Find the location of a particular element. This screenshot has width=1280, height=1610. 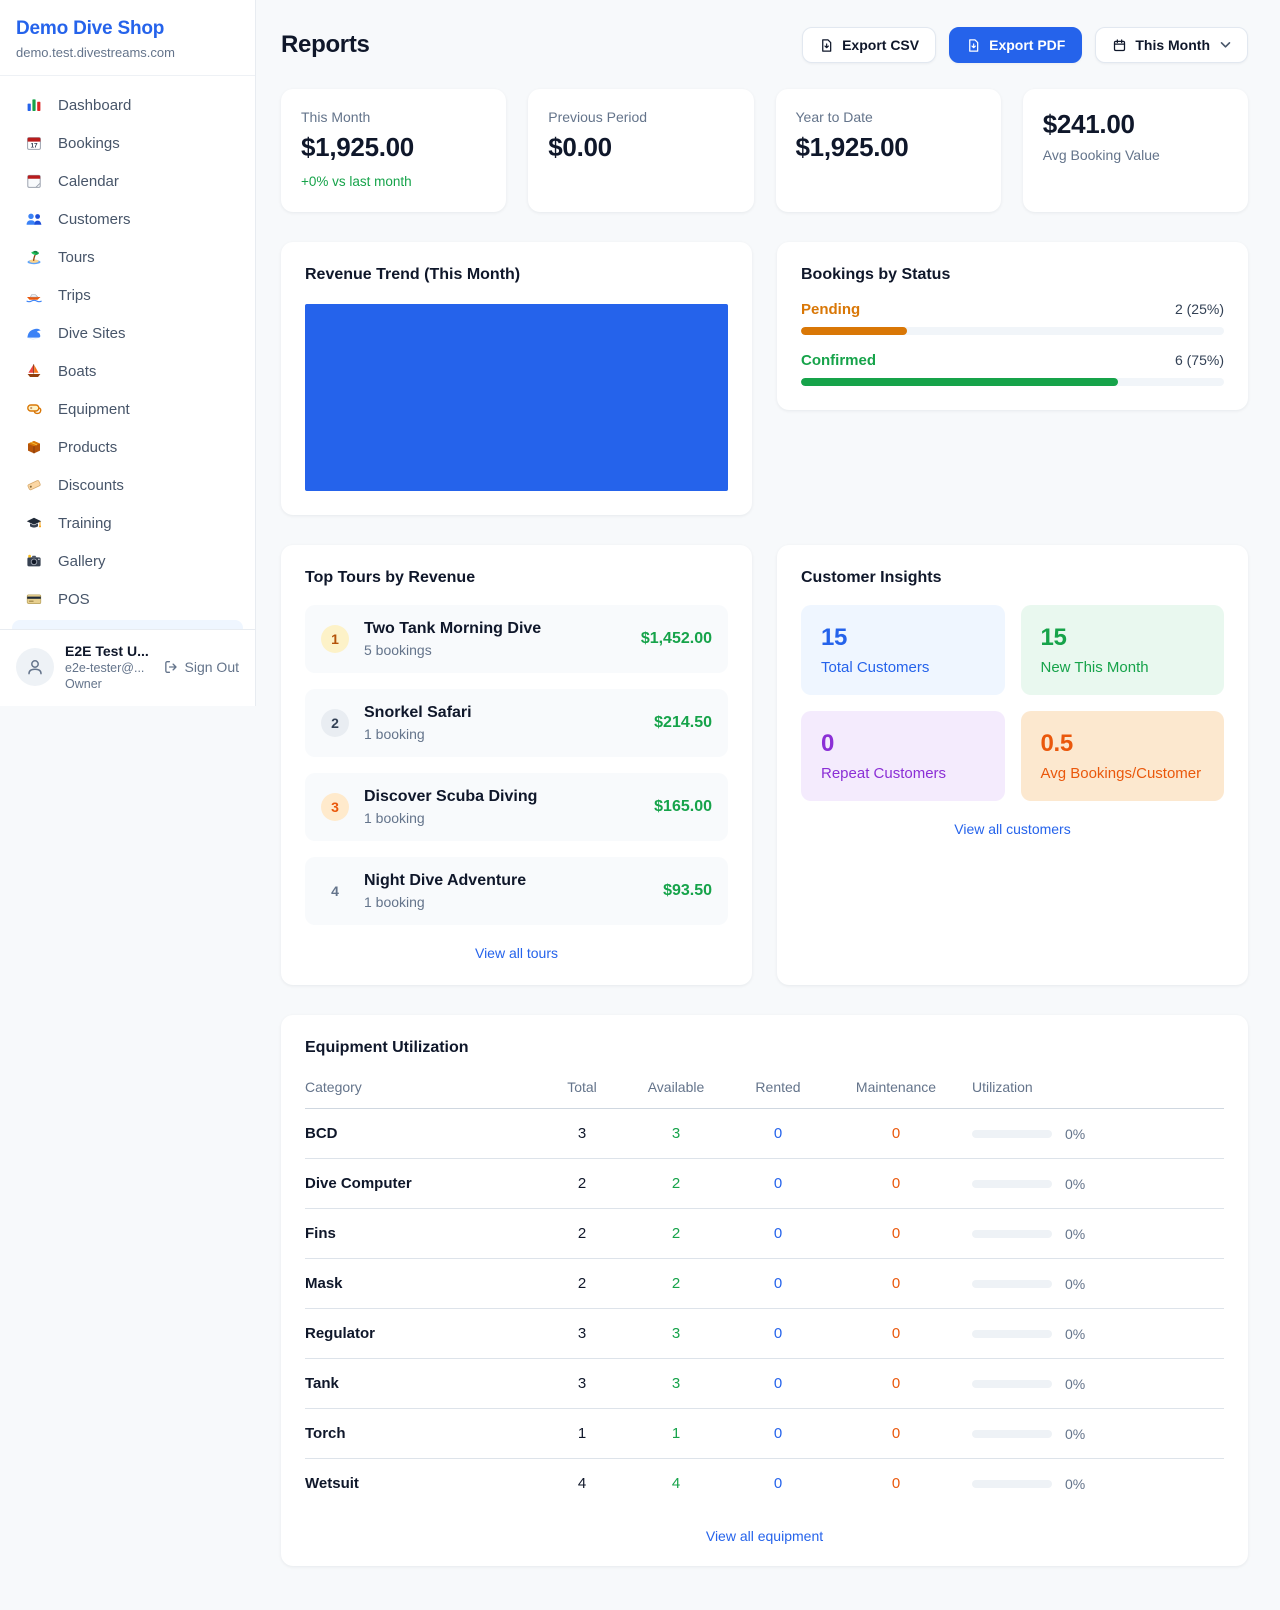

export-pdf-button: Export PDF is located at coordinates (1016, 45).